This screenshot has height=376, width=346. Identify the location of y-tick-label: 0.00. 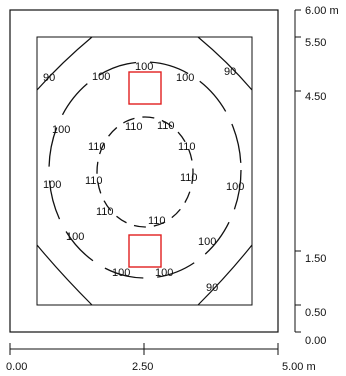
(315, 341).